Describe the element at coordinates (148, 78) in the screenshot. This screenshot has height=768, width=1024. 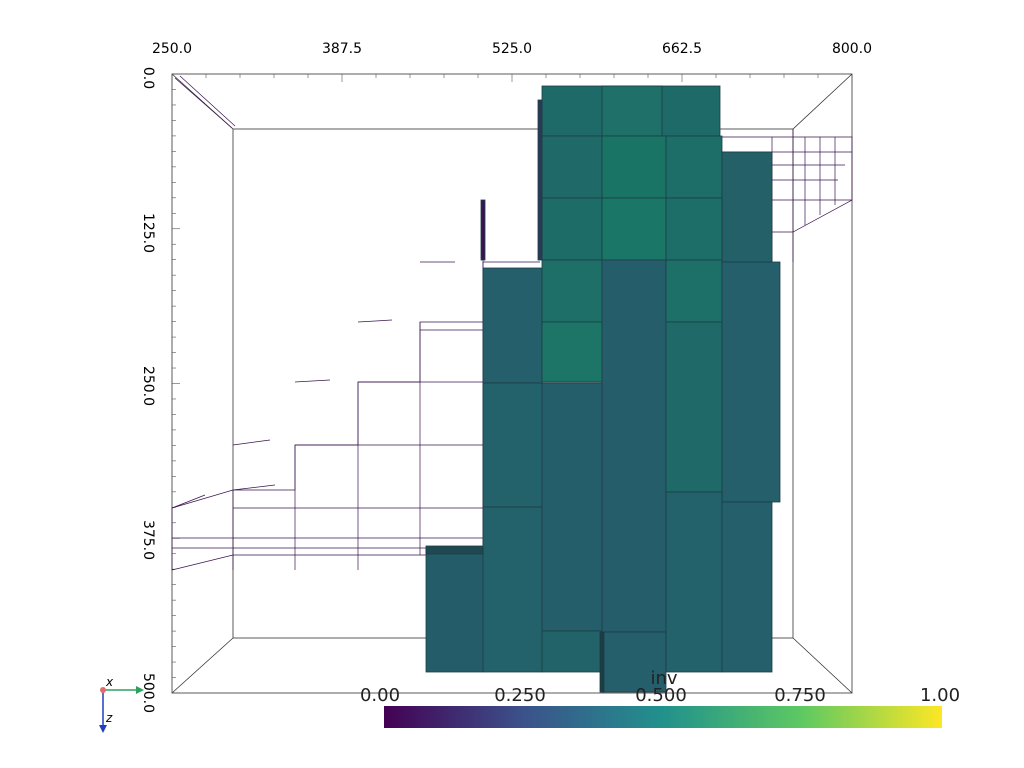
I see `y-tick-label: 0.0` at that location.